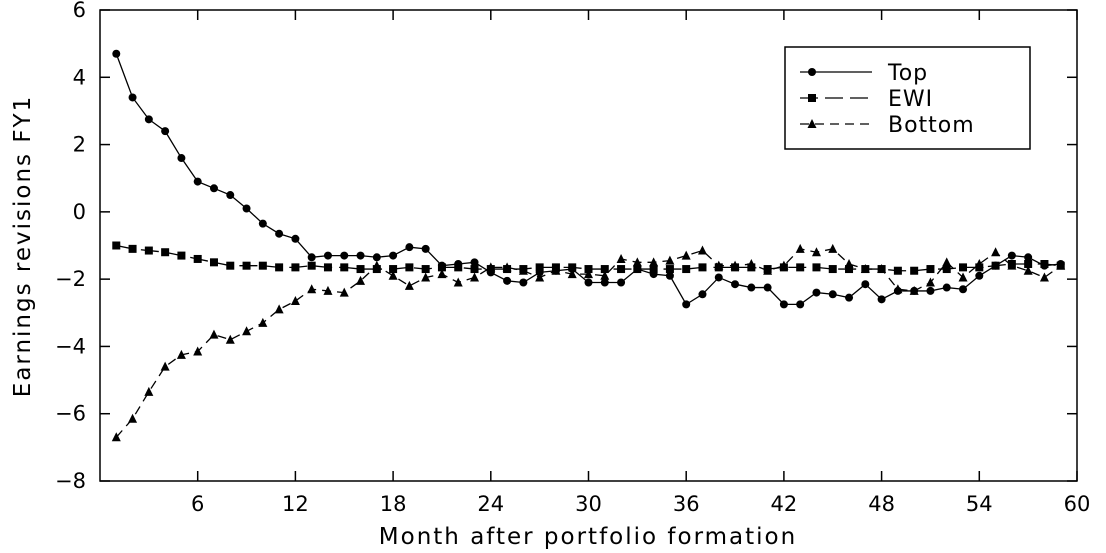 This screenshot has width=1106, height=553. I want to click on x-tick-label: 60, so click(1077, 504).